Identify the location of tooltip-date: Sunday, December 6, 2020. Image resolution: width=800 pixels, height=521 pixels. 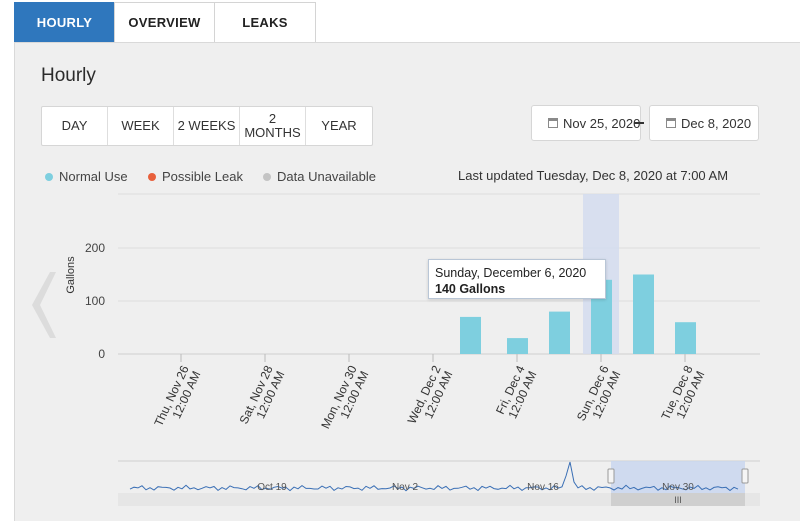
(511, 273).